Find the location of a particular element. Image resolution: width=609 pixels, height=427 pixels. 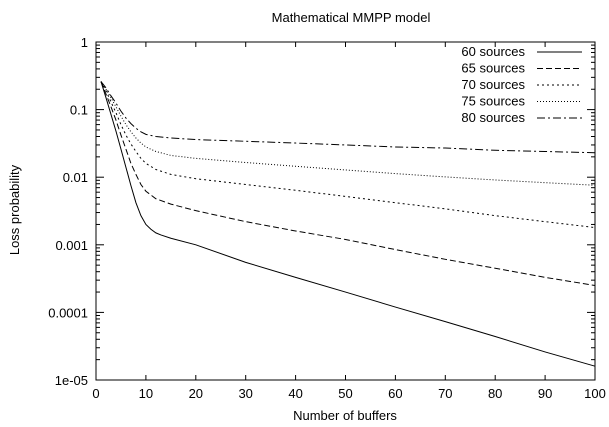

x-tick-label: 60 is located at coordinates (395, 393).